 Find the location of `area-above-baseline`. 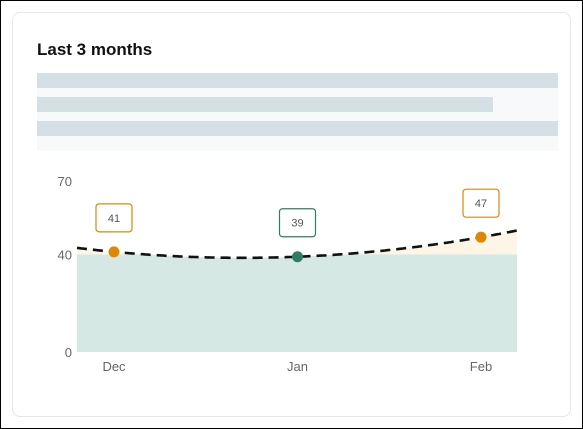

area-above-baseline is located at coordinates (297, 242).